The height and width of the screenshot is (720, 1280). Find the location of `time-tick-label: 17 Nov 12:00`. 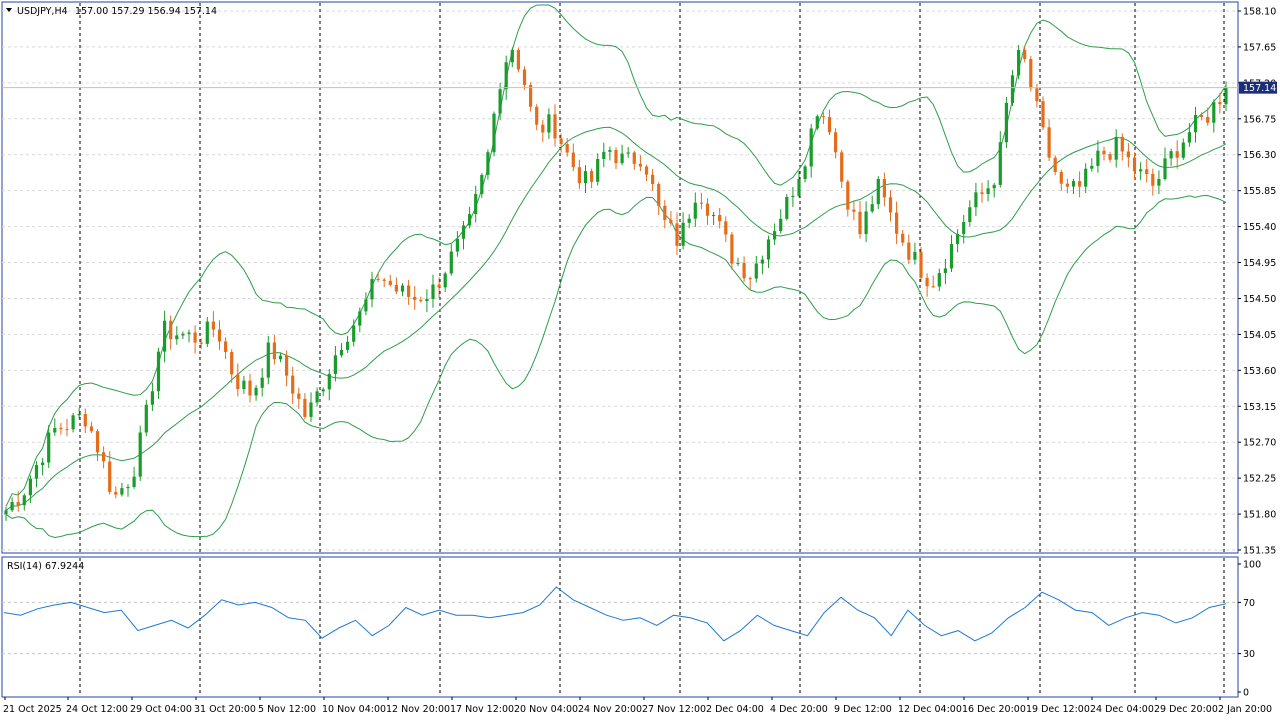

time-tick-label: 17 Nov 12:00 is located at coordinates (482, 709).